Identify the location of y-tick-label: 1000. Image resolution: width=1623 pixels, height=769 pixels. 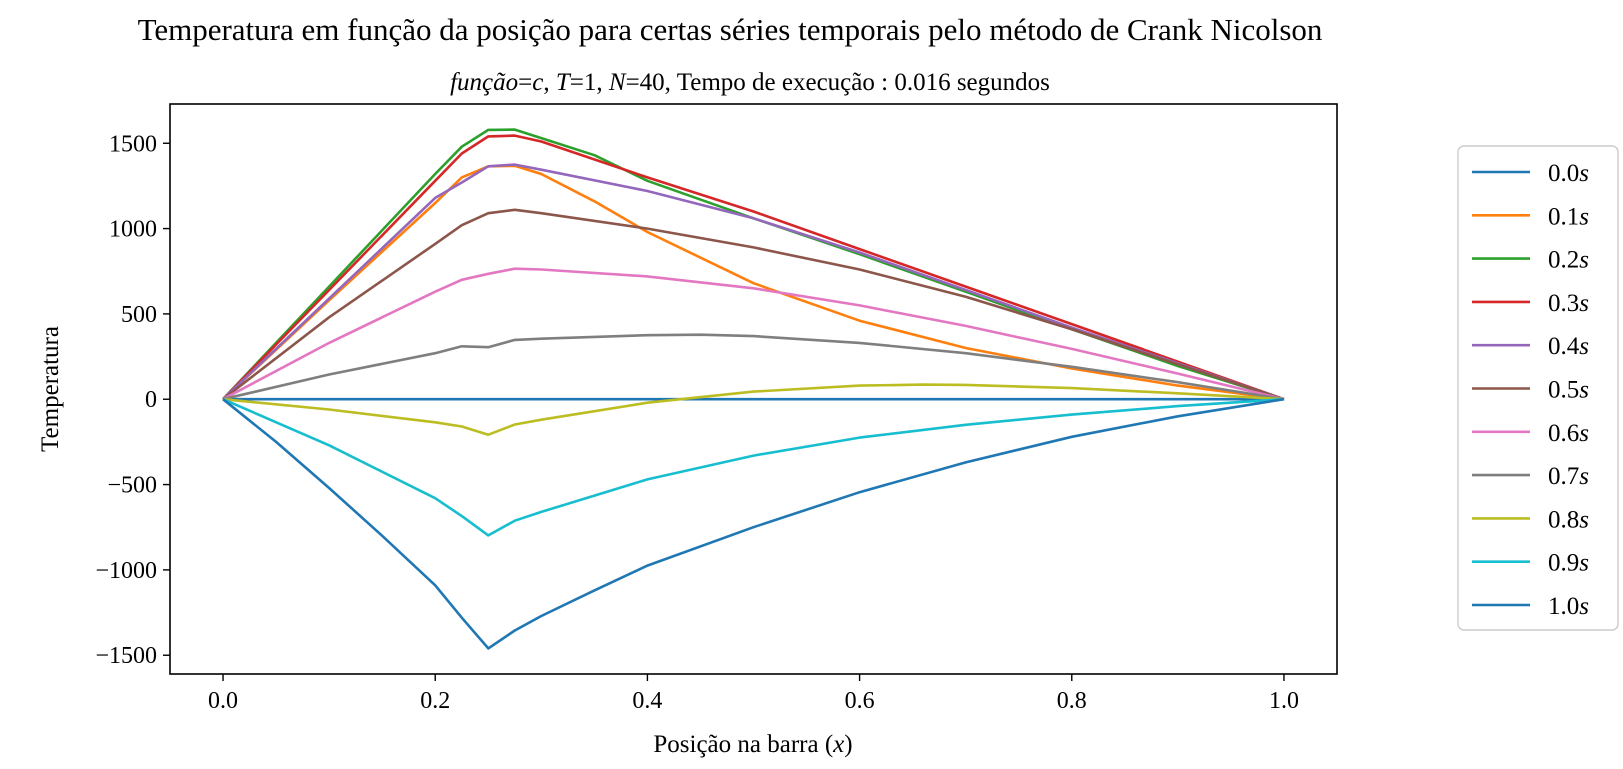
(133, 230).